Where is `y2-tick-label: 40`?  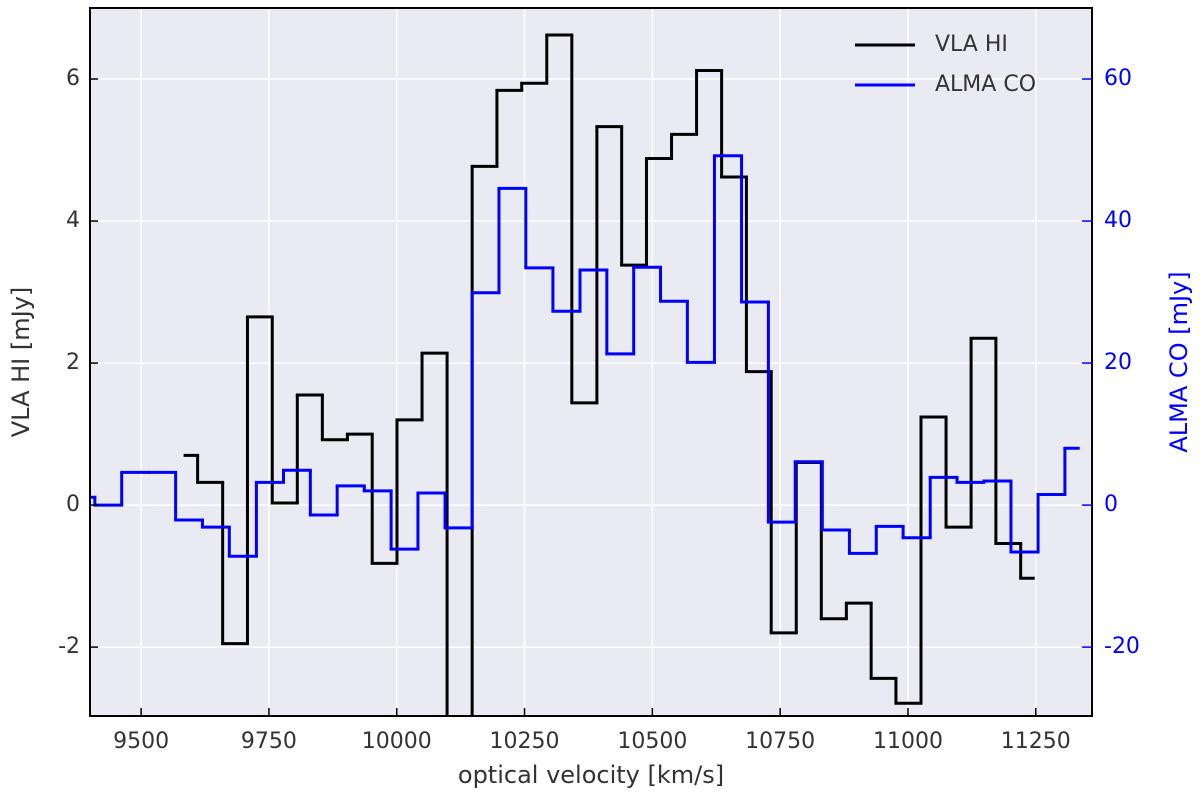
y2-tick-label: 40 is located at coordinates (1118, 220).